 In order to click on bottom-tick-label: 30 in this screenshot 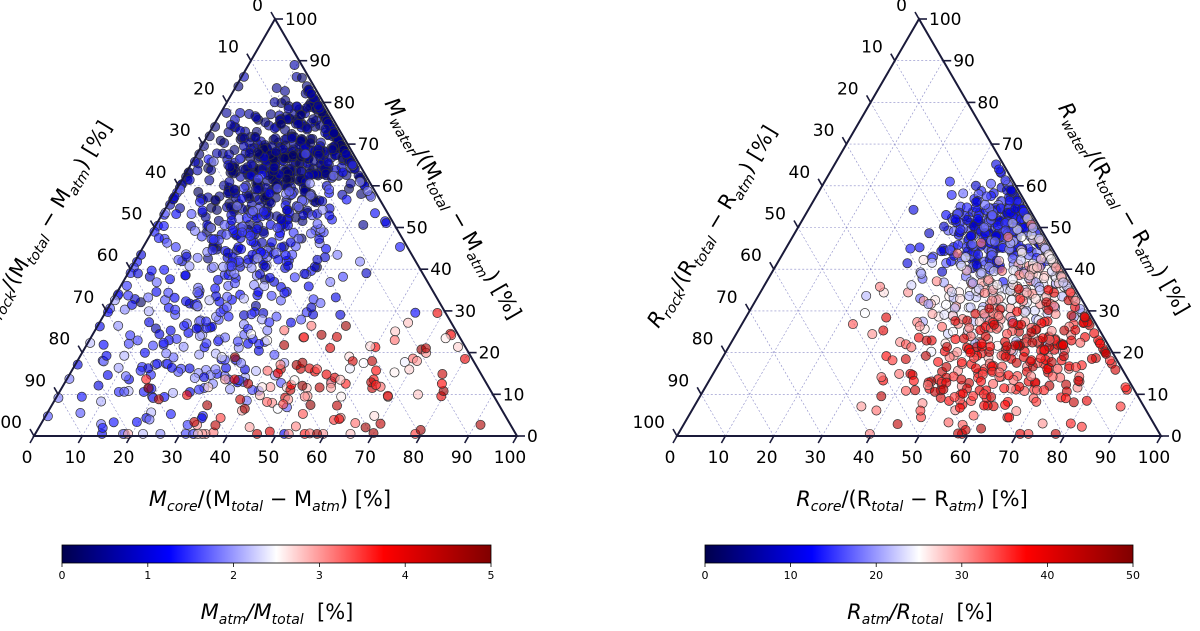, I will do `click(815, 458)`.